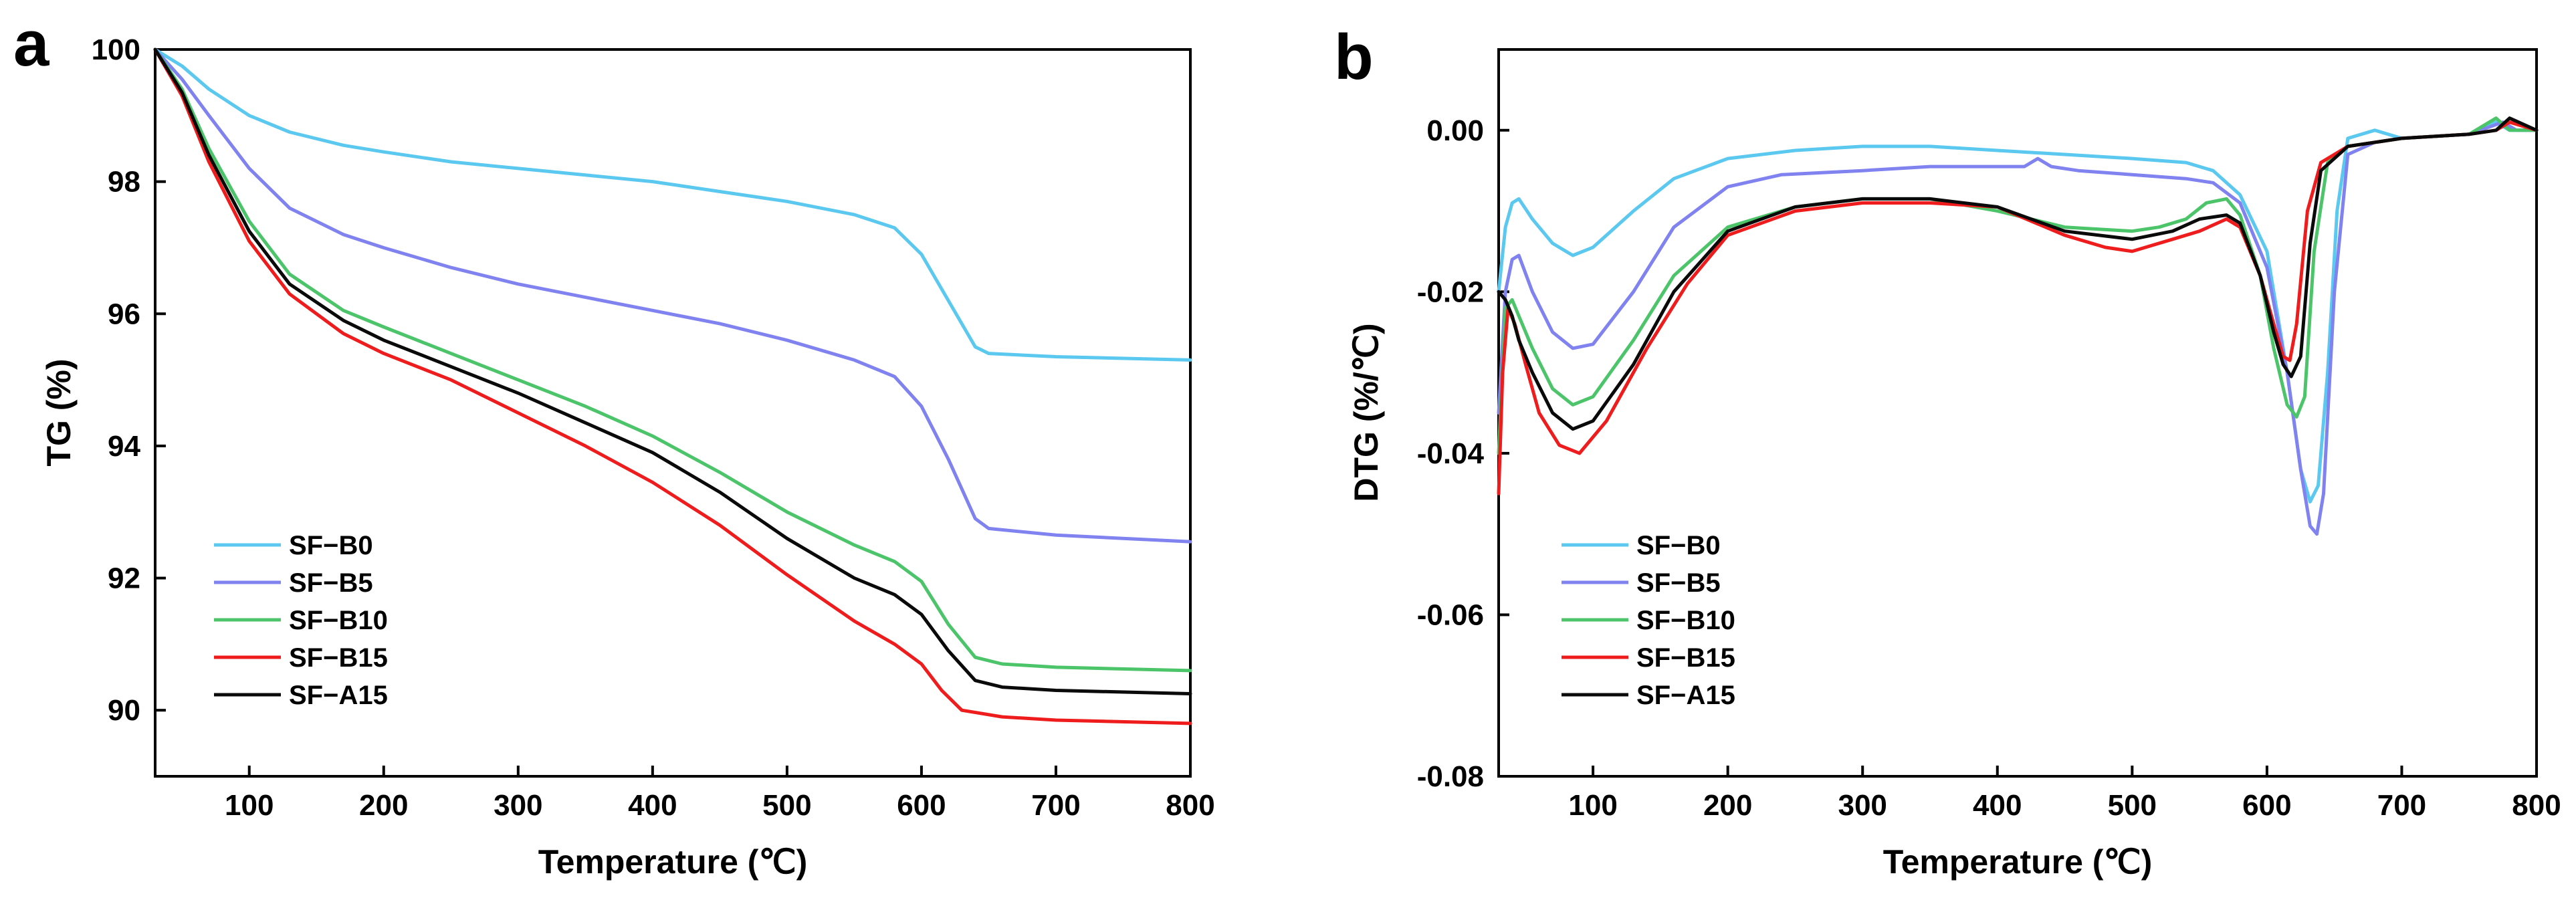 The image size is (2576, 902). Describe the element at coordinates (116, 49) in the screenshot. I see `y-tick-label: 100` at that location.